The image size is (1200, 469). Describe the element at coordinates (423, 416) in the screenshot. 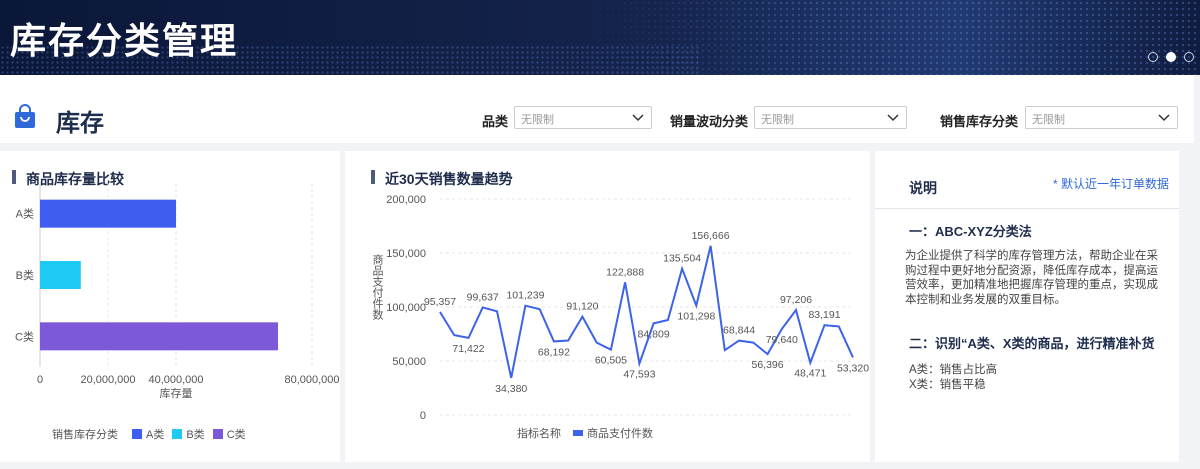

I see `y-tick-label: 0` at that location.